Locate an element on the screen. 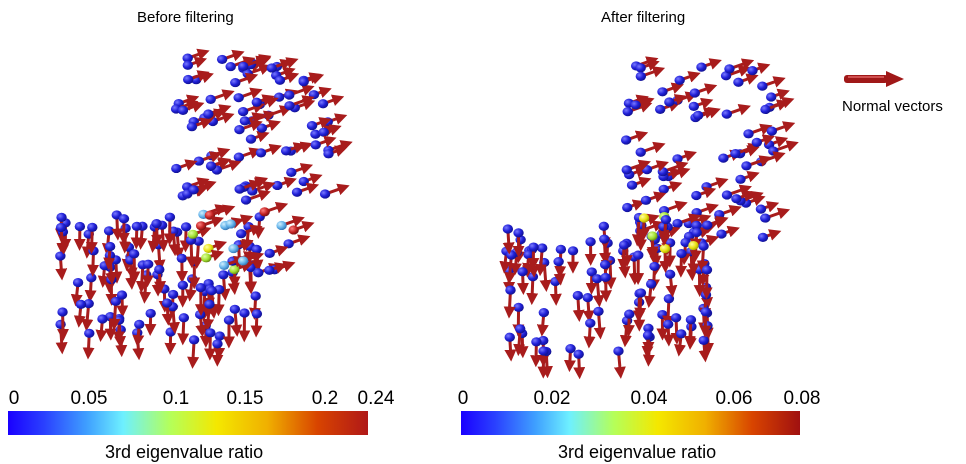 The height and width of the screenshot is (464, 966). legend-label: Normal vectors is located at coordinates (892, 106).